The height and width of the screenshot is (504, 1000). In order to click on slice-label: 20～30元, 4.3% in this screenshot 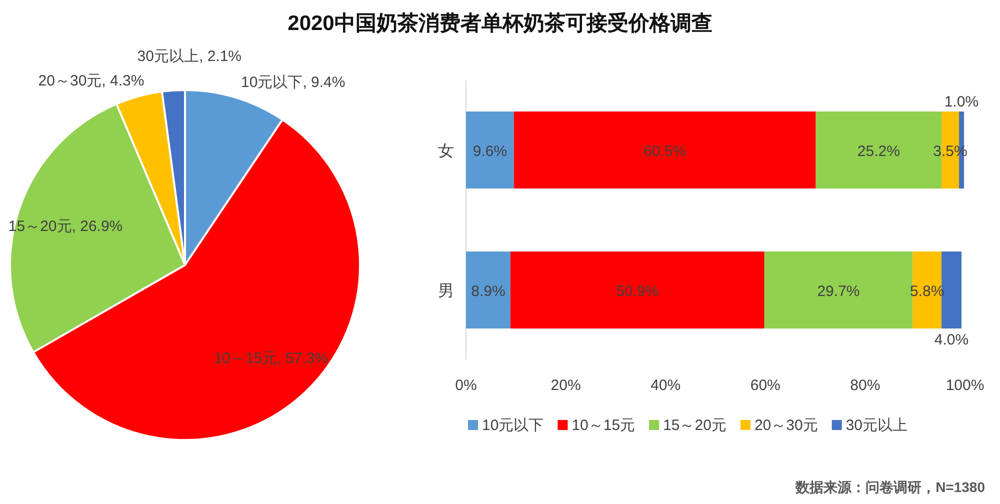, I will do `click(91, 81)`.